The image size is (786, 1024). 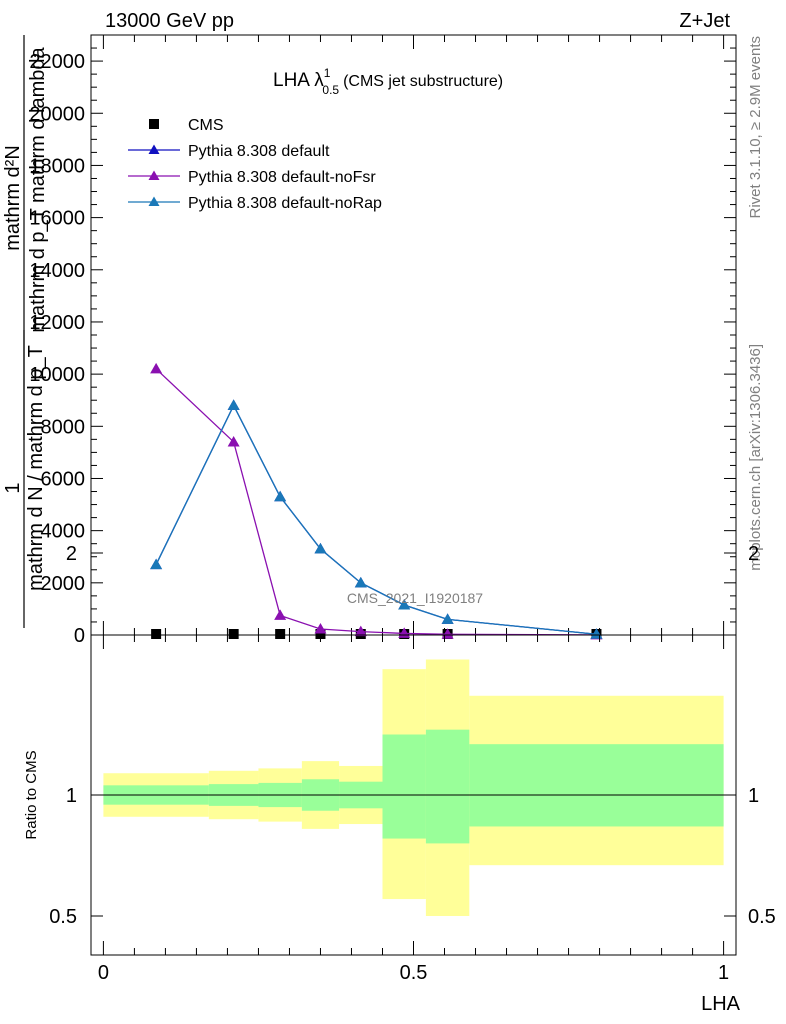 What do you see at coordinates (71, 554) in the screenshot?
I see `ratio-y-tick-label: 2` at bounding box center [71, 554].